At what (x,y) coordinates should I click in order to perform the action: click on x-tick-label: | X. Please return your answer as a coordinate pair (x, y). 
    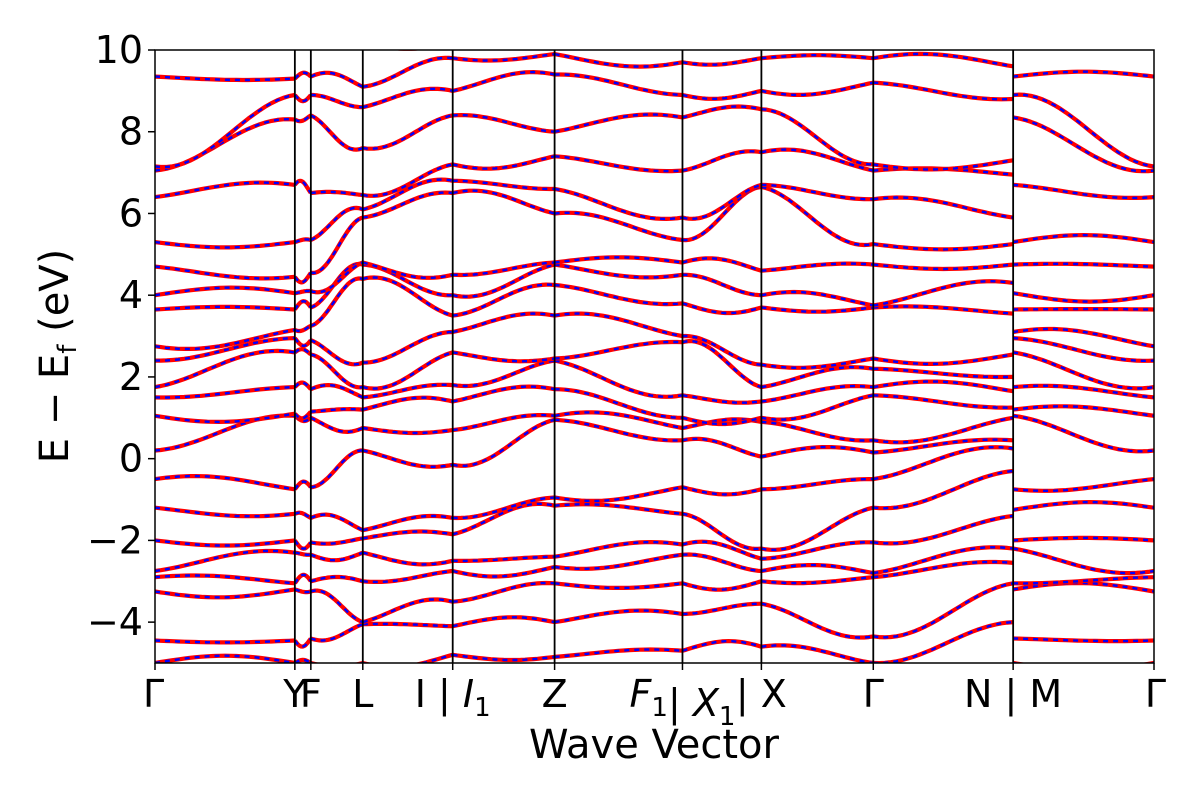
    Looking at the image, I should click on (761, 694).